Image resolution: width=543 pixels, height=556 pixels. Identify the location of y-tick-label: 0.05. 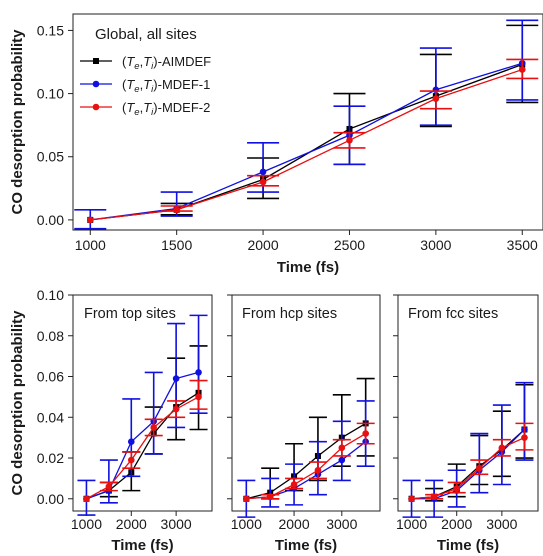
(50, 157).